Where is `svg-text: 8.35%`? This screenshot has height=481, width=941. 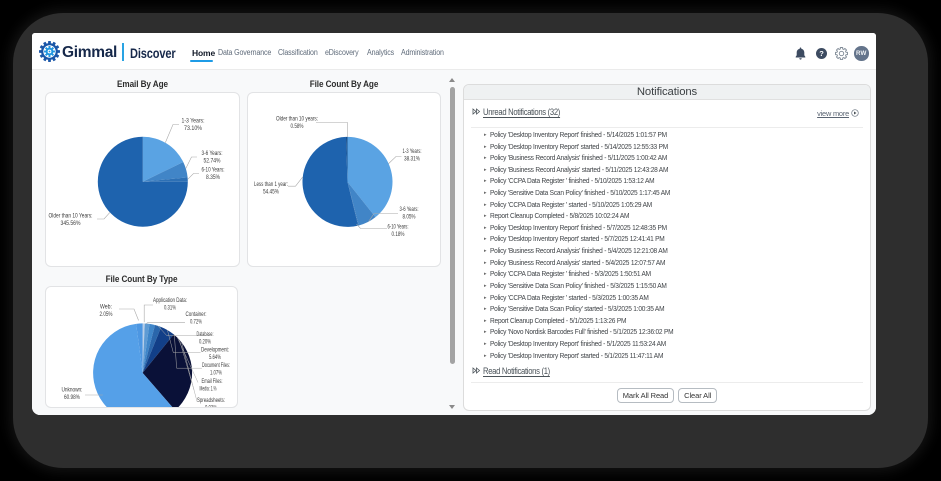
svg-text: 8.35% is located at coordinates (213, 177).